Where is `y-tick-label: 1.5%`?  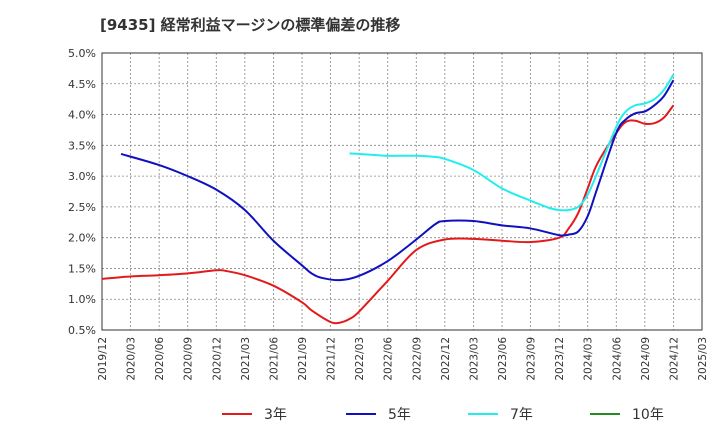 y-tick-label: 1.5% is located at coordinates (82, 268).